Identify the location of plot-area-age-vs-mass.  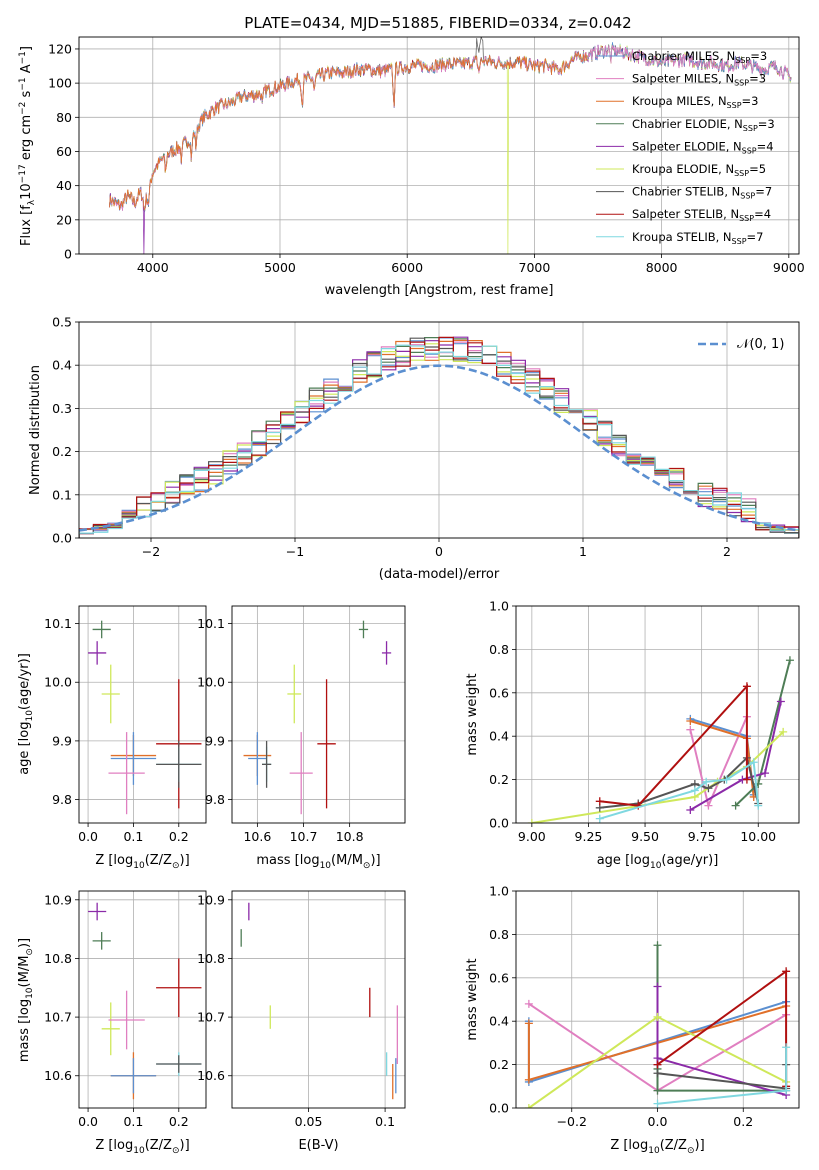
(317, 717).